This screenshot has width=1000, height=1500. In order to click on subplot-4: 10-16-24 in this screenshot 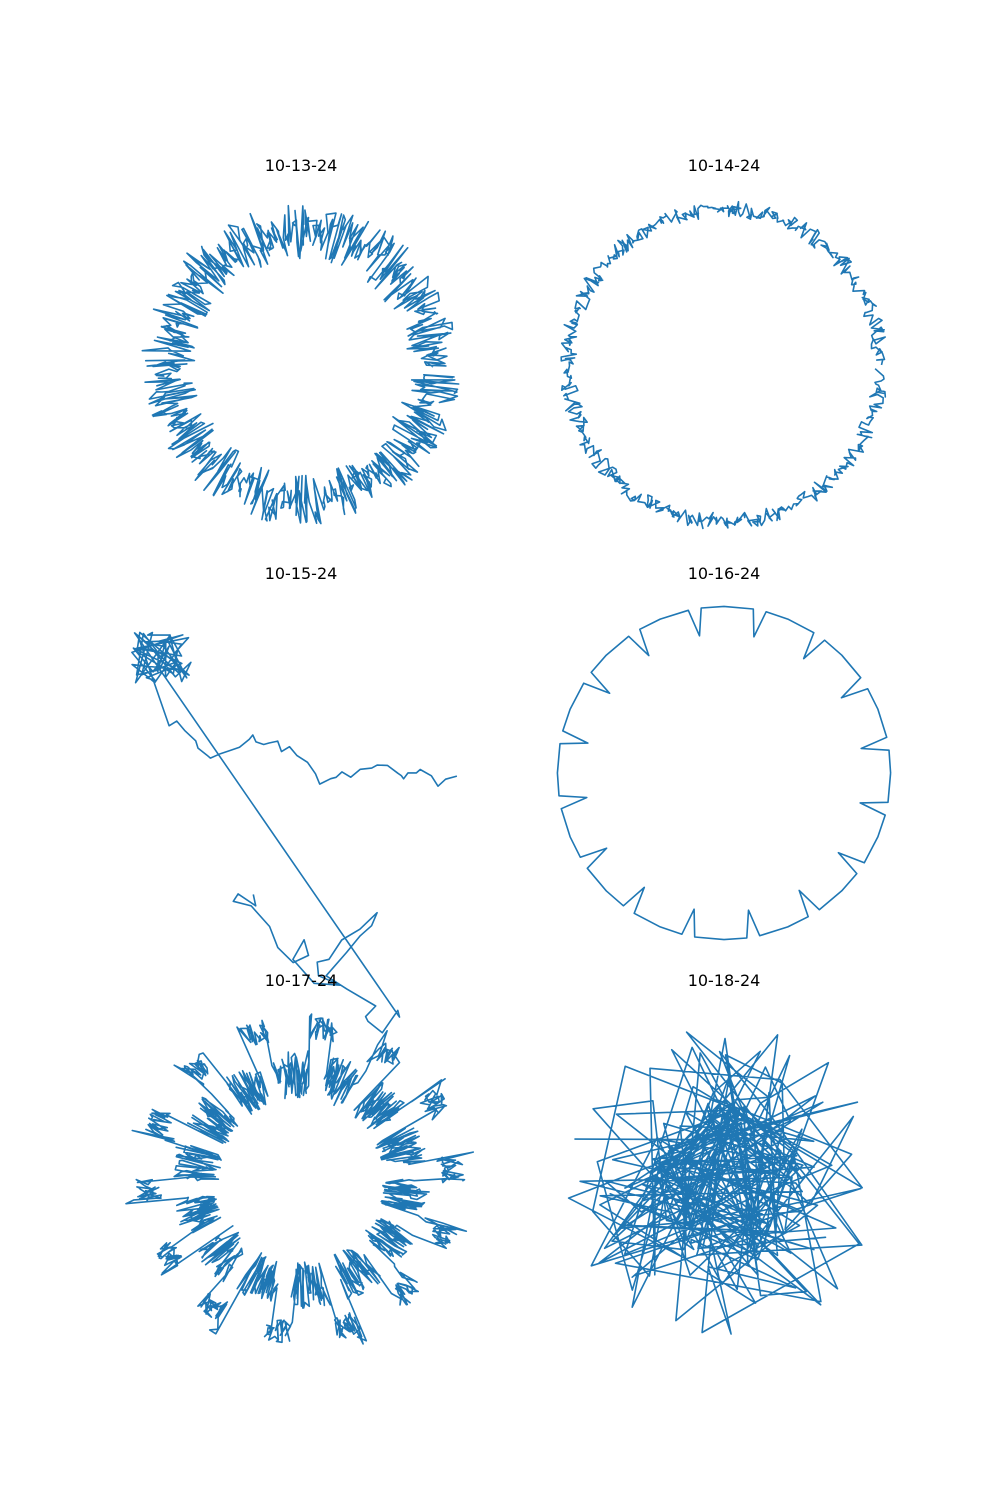, I will do `click(724, 764)`.